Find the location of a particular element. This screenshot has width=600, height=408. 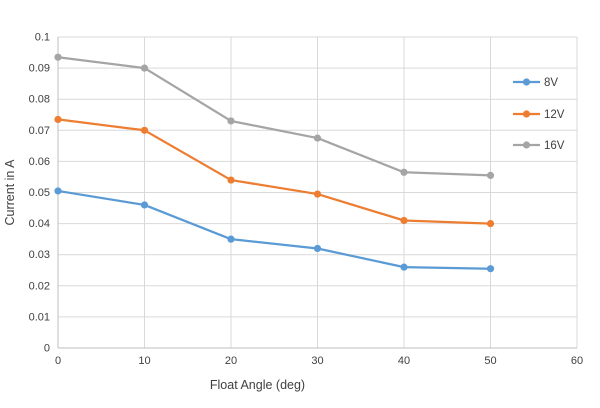

x-axis-title: Float Angle (deg) is located at coordinates (257, 385).